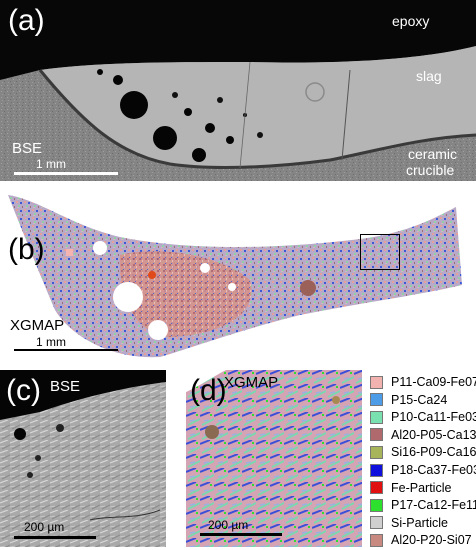 Image resolution: width=476 pixels, height=550 pixels. I want to click on legend-item: Fe-Particle, so click(410, 488).